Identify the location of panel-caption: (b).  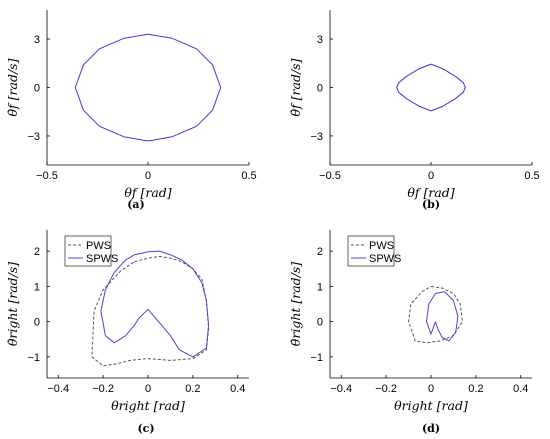
(431, 204).